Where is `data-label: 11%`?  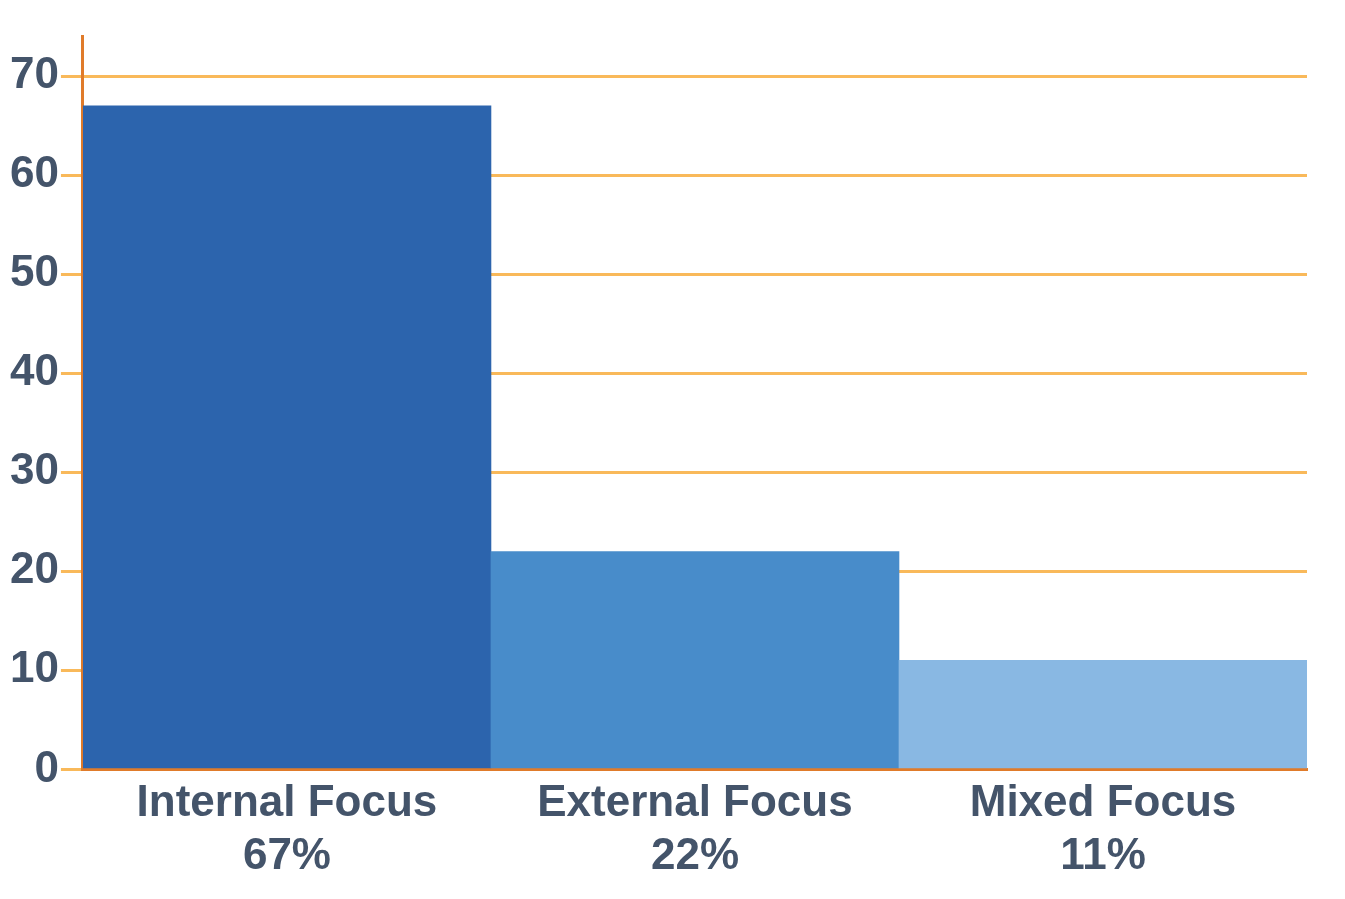
data-label: 11% is located at coordinates (1103, 853).